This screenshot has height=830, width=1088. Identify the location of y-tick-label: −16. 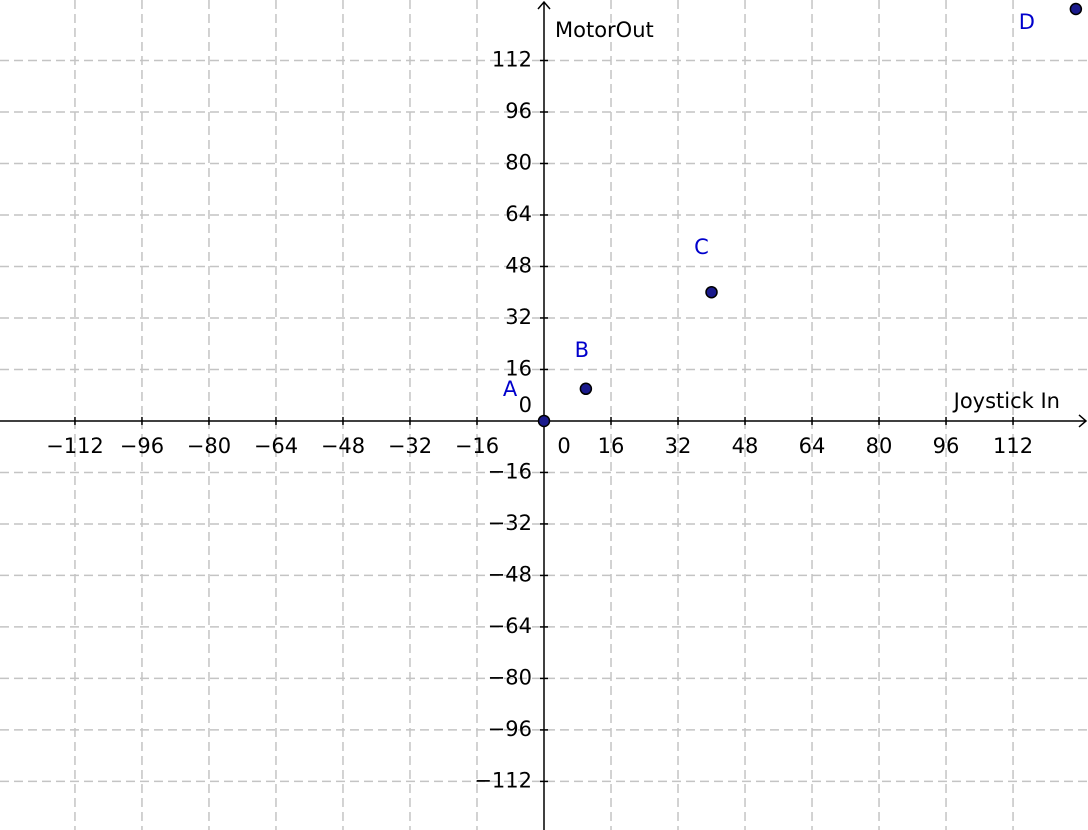
(510, 471).